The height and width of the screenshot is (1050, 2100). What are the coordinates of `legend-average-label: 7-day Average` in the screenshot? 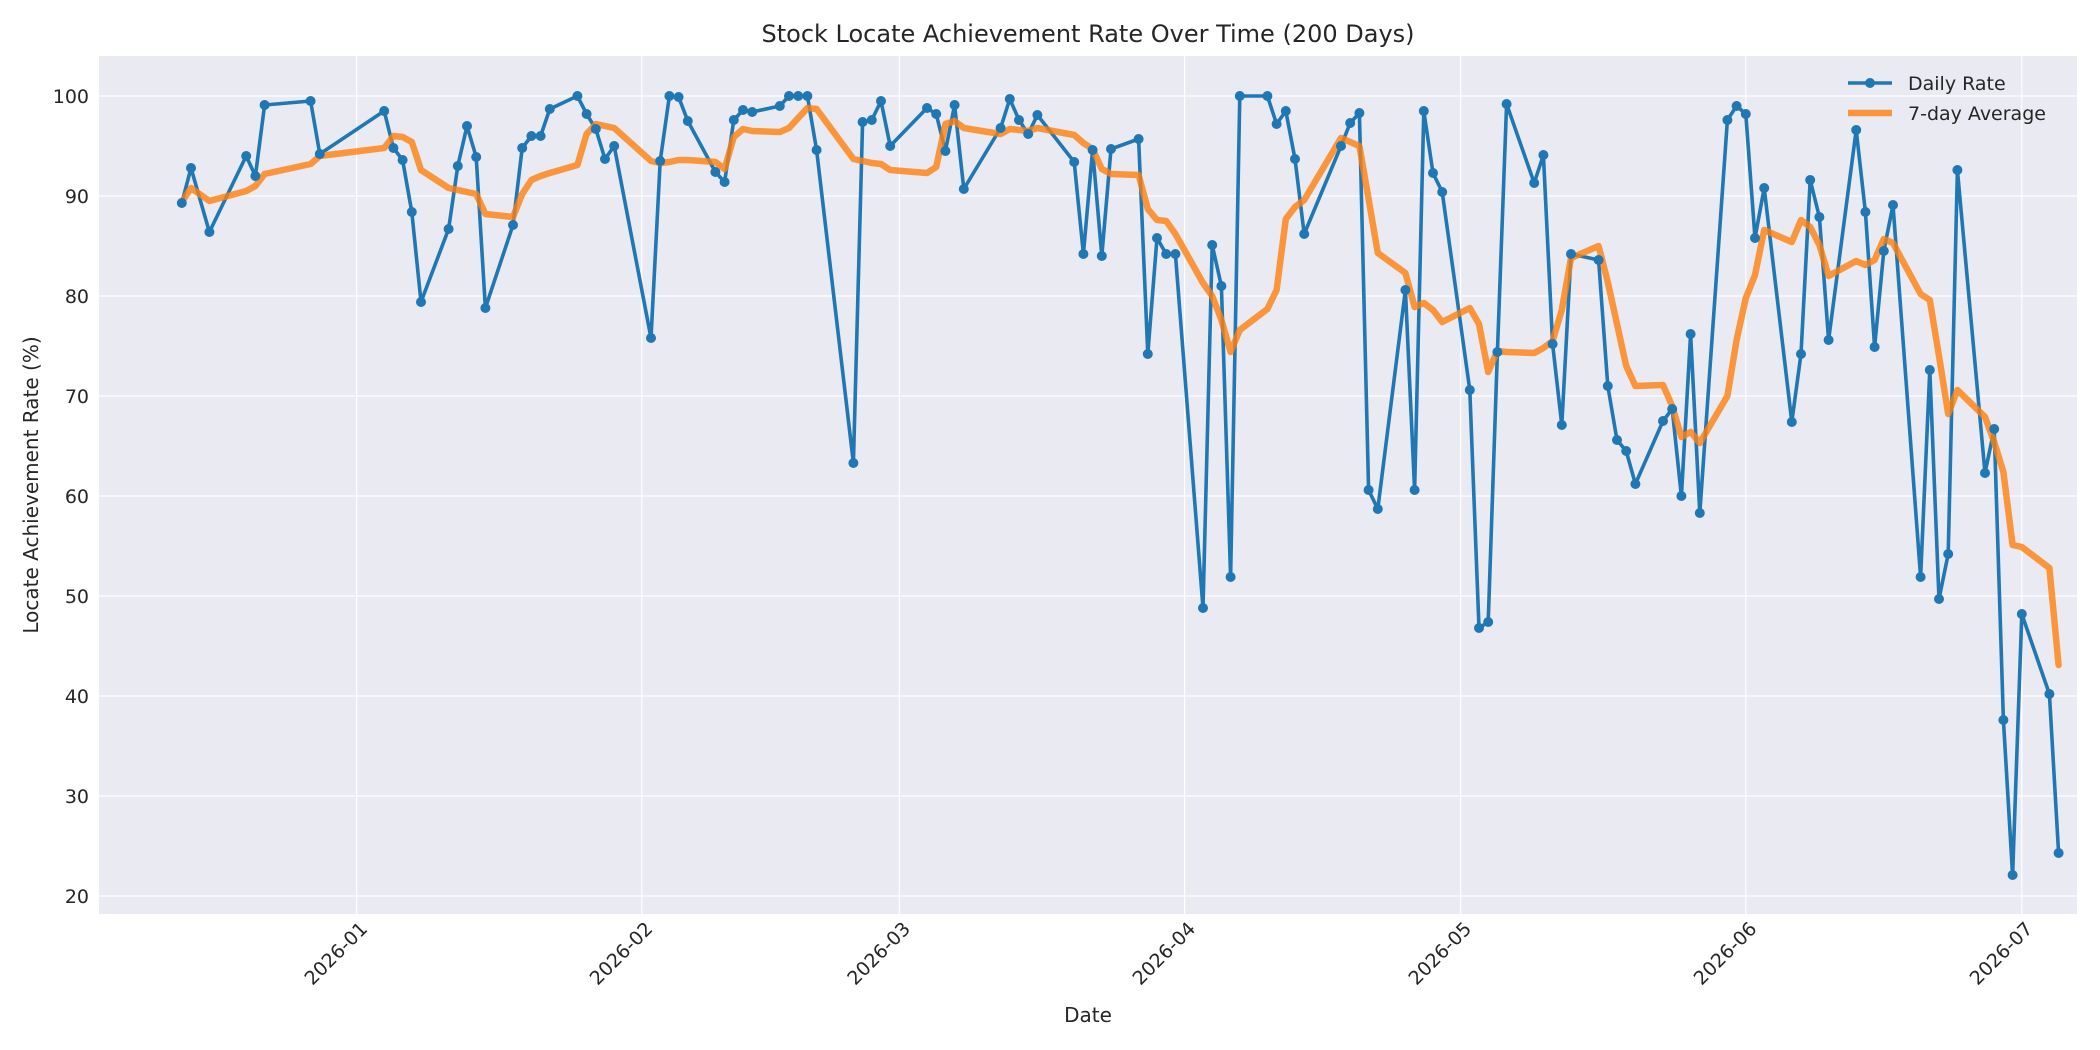 It's located at (1977, 114).